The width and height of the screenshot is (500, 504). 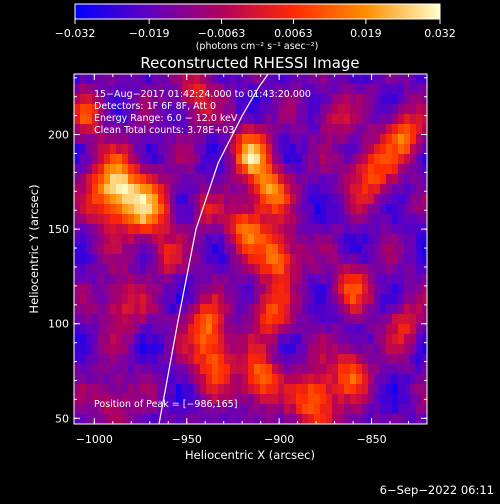 I want to click on colorbar-tick-label: 0.0063, so click(x=293, y=33).